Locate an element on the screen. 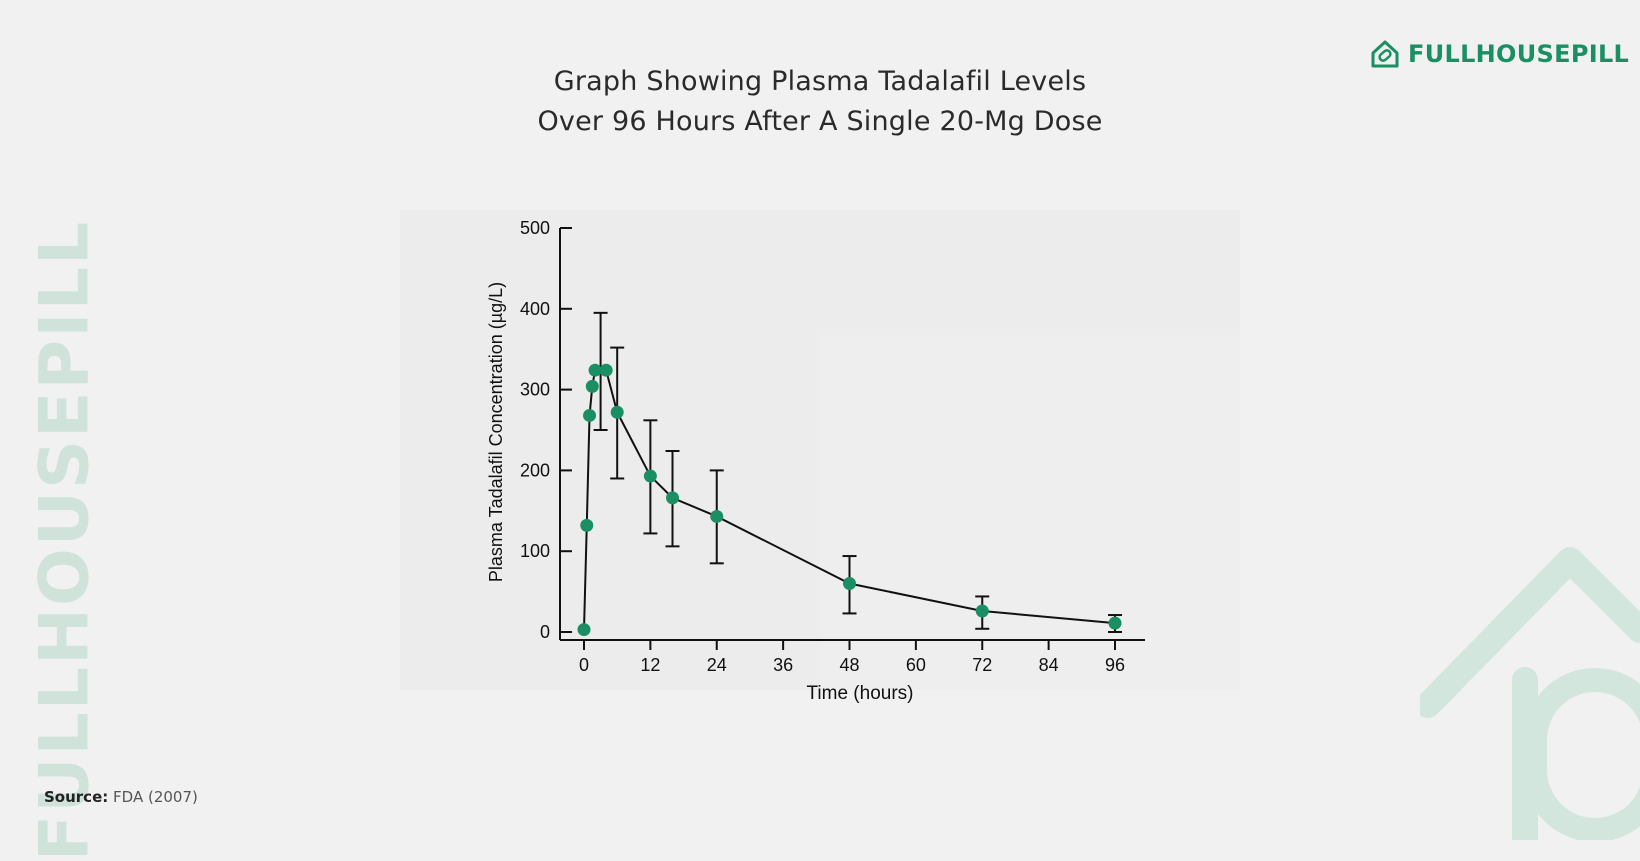 This screenshot has height=861, width=1640. x-tick-label: 84 is located at coordinates (1049, 665).